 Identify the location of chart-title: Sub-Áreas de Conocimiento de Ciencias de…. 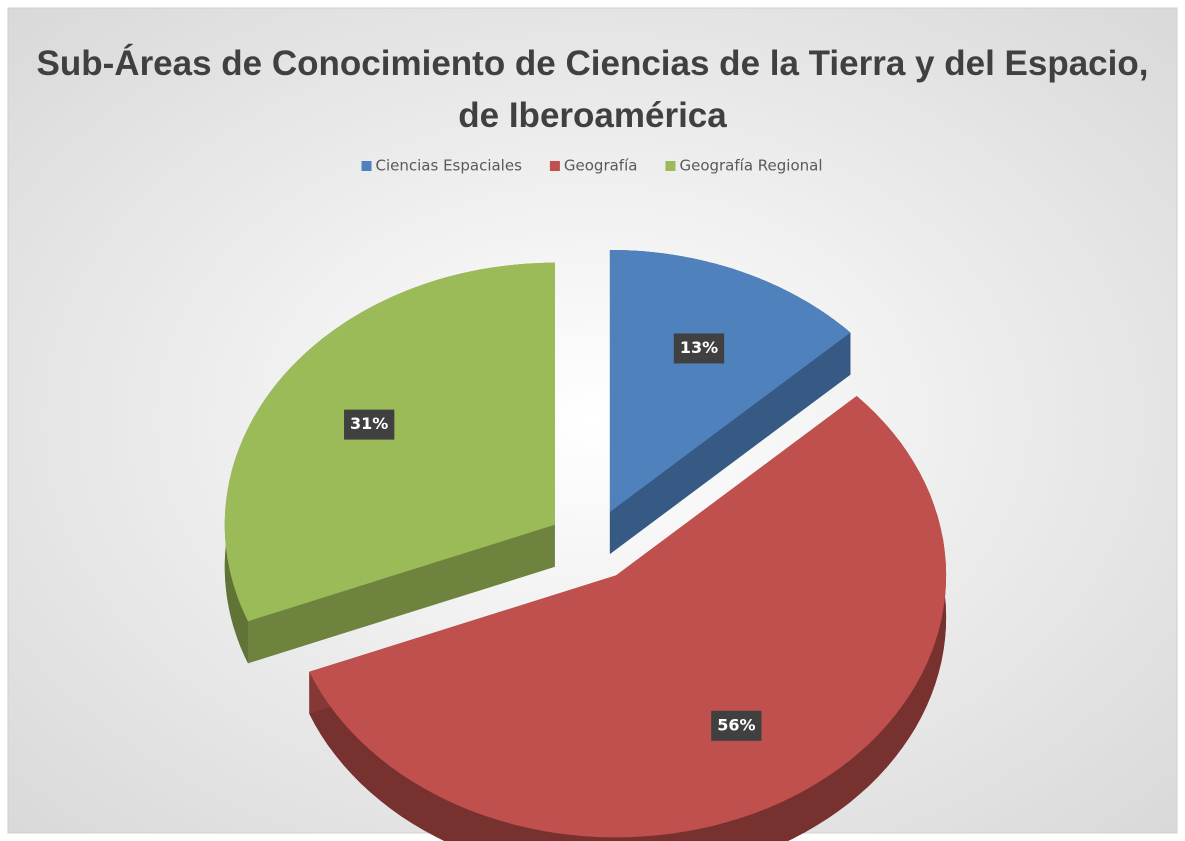
(592, 89).